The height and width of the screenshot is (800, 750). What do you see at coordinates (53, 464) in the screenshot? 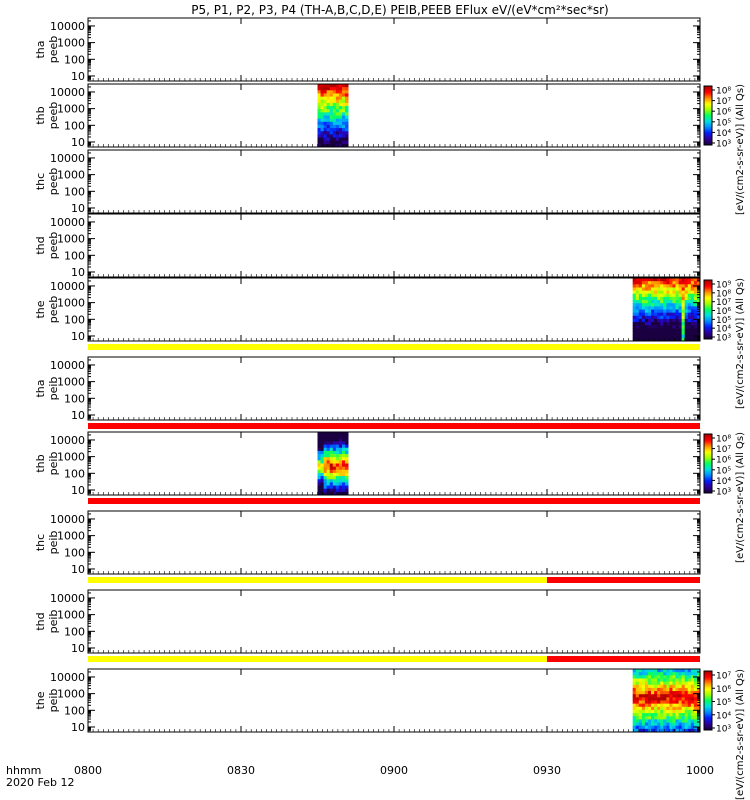
I see `panel-product-label: peib` at bounding box center [53, 464].